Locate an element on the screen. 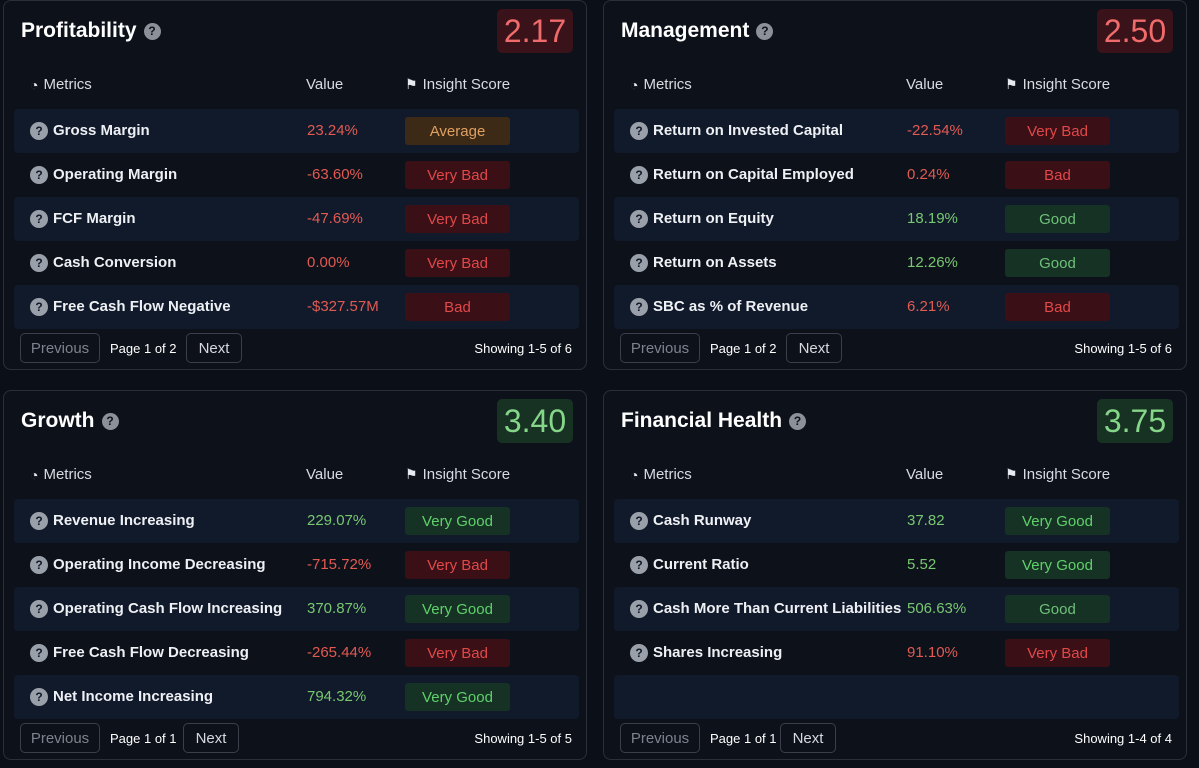  card-title: Management ? is located at coordinates (697, 31).